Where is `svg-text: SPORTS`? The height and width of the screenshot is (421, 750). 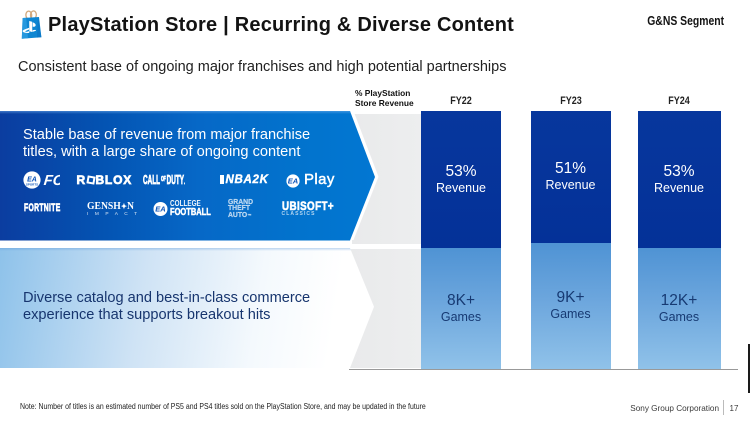
svg-text: SPORTS is located at coordinates (32, 185).